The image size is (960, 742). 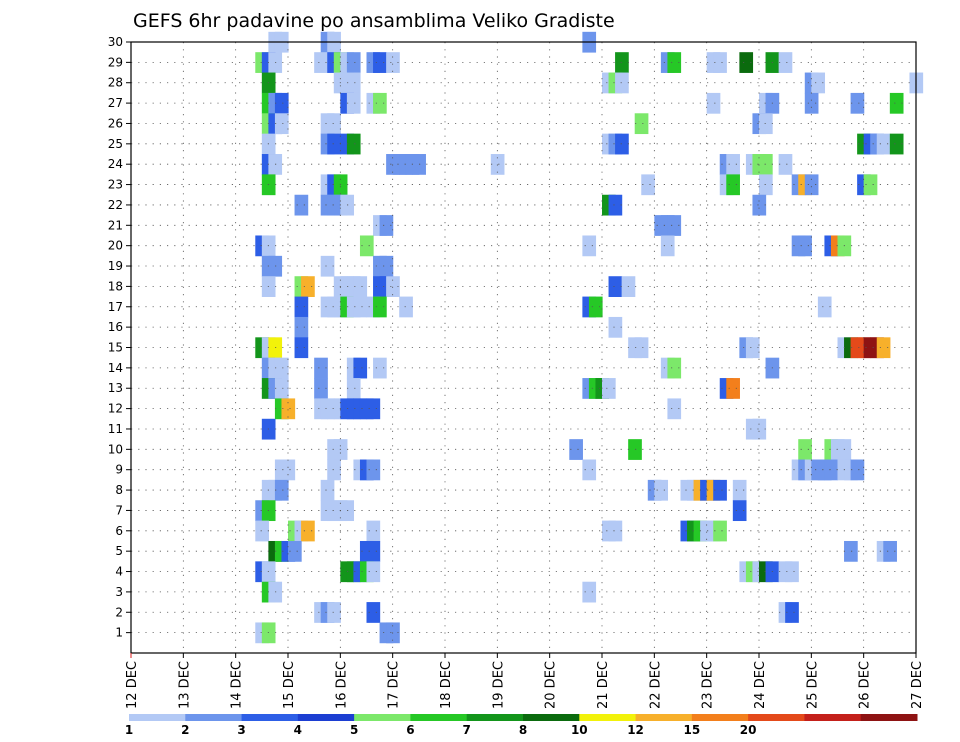 I want to click on x-tick-label: 23 DEC, so click(x=708, y=685).